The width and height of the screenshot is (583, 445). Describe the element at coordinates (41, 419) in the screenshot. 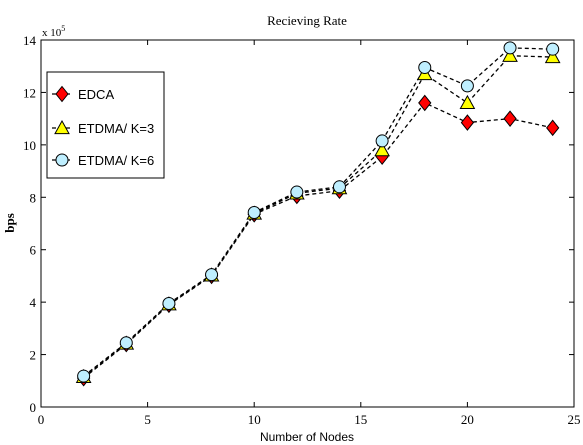

I see `x-tick-label: 0` at that location.